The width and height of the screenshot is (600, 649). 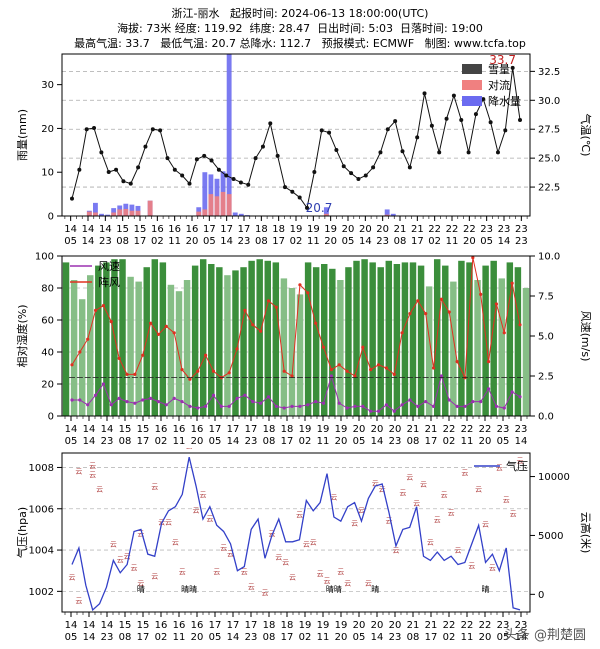 What do you see at coordinates (585, 336) in the screenshot?
I see `y-right-axis-label: 风速(m/s)` at bounding box center [585, 336].